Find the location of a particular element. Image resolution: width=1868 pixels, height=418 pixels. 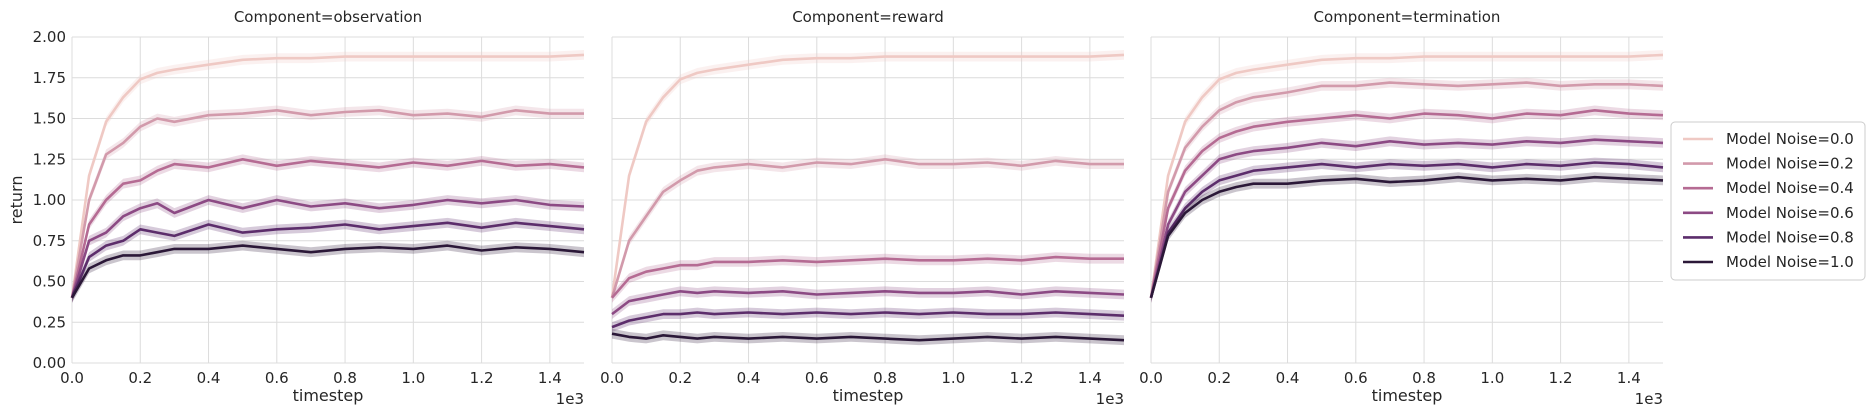

y-tick-label: 1.00 is located at coordinates (49, 200).